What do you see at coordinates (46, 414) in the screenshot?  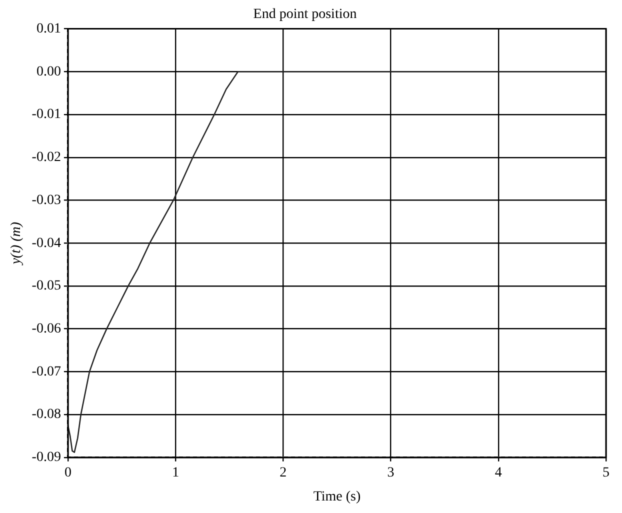 I see `y-tick-label: -0.08` at bounding box center [46, 414].